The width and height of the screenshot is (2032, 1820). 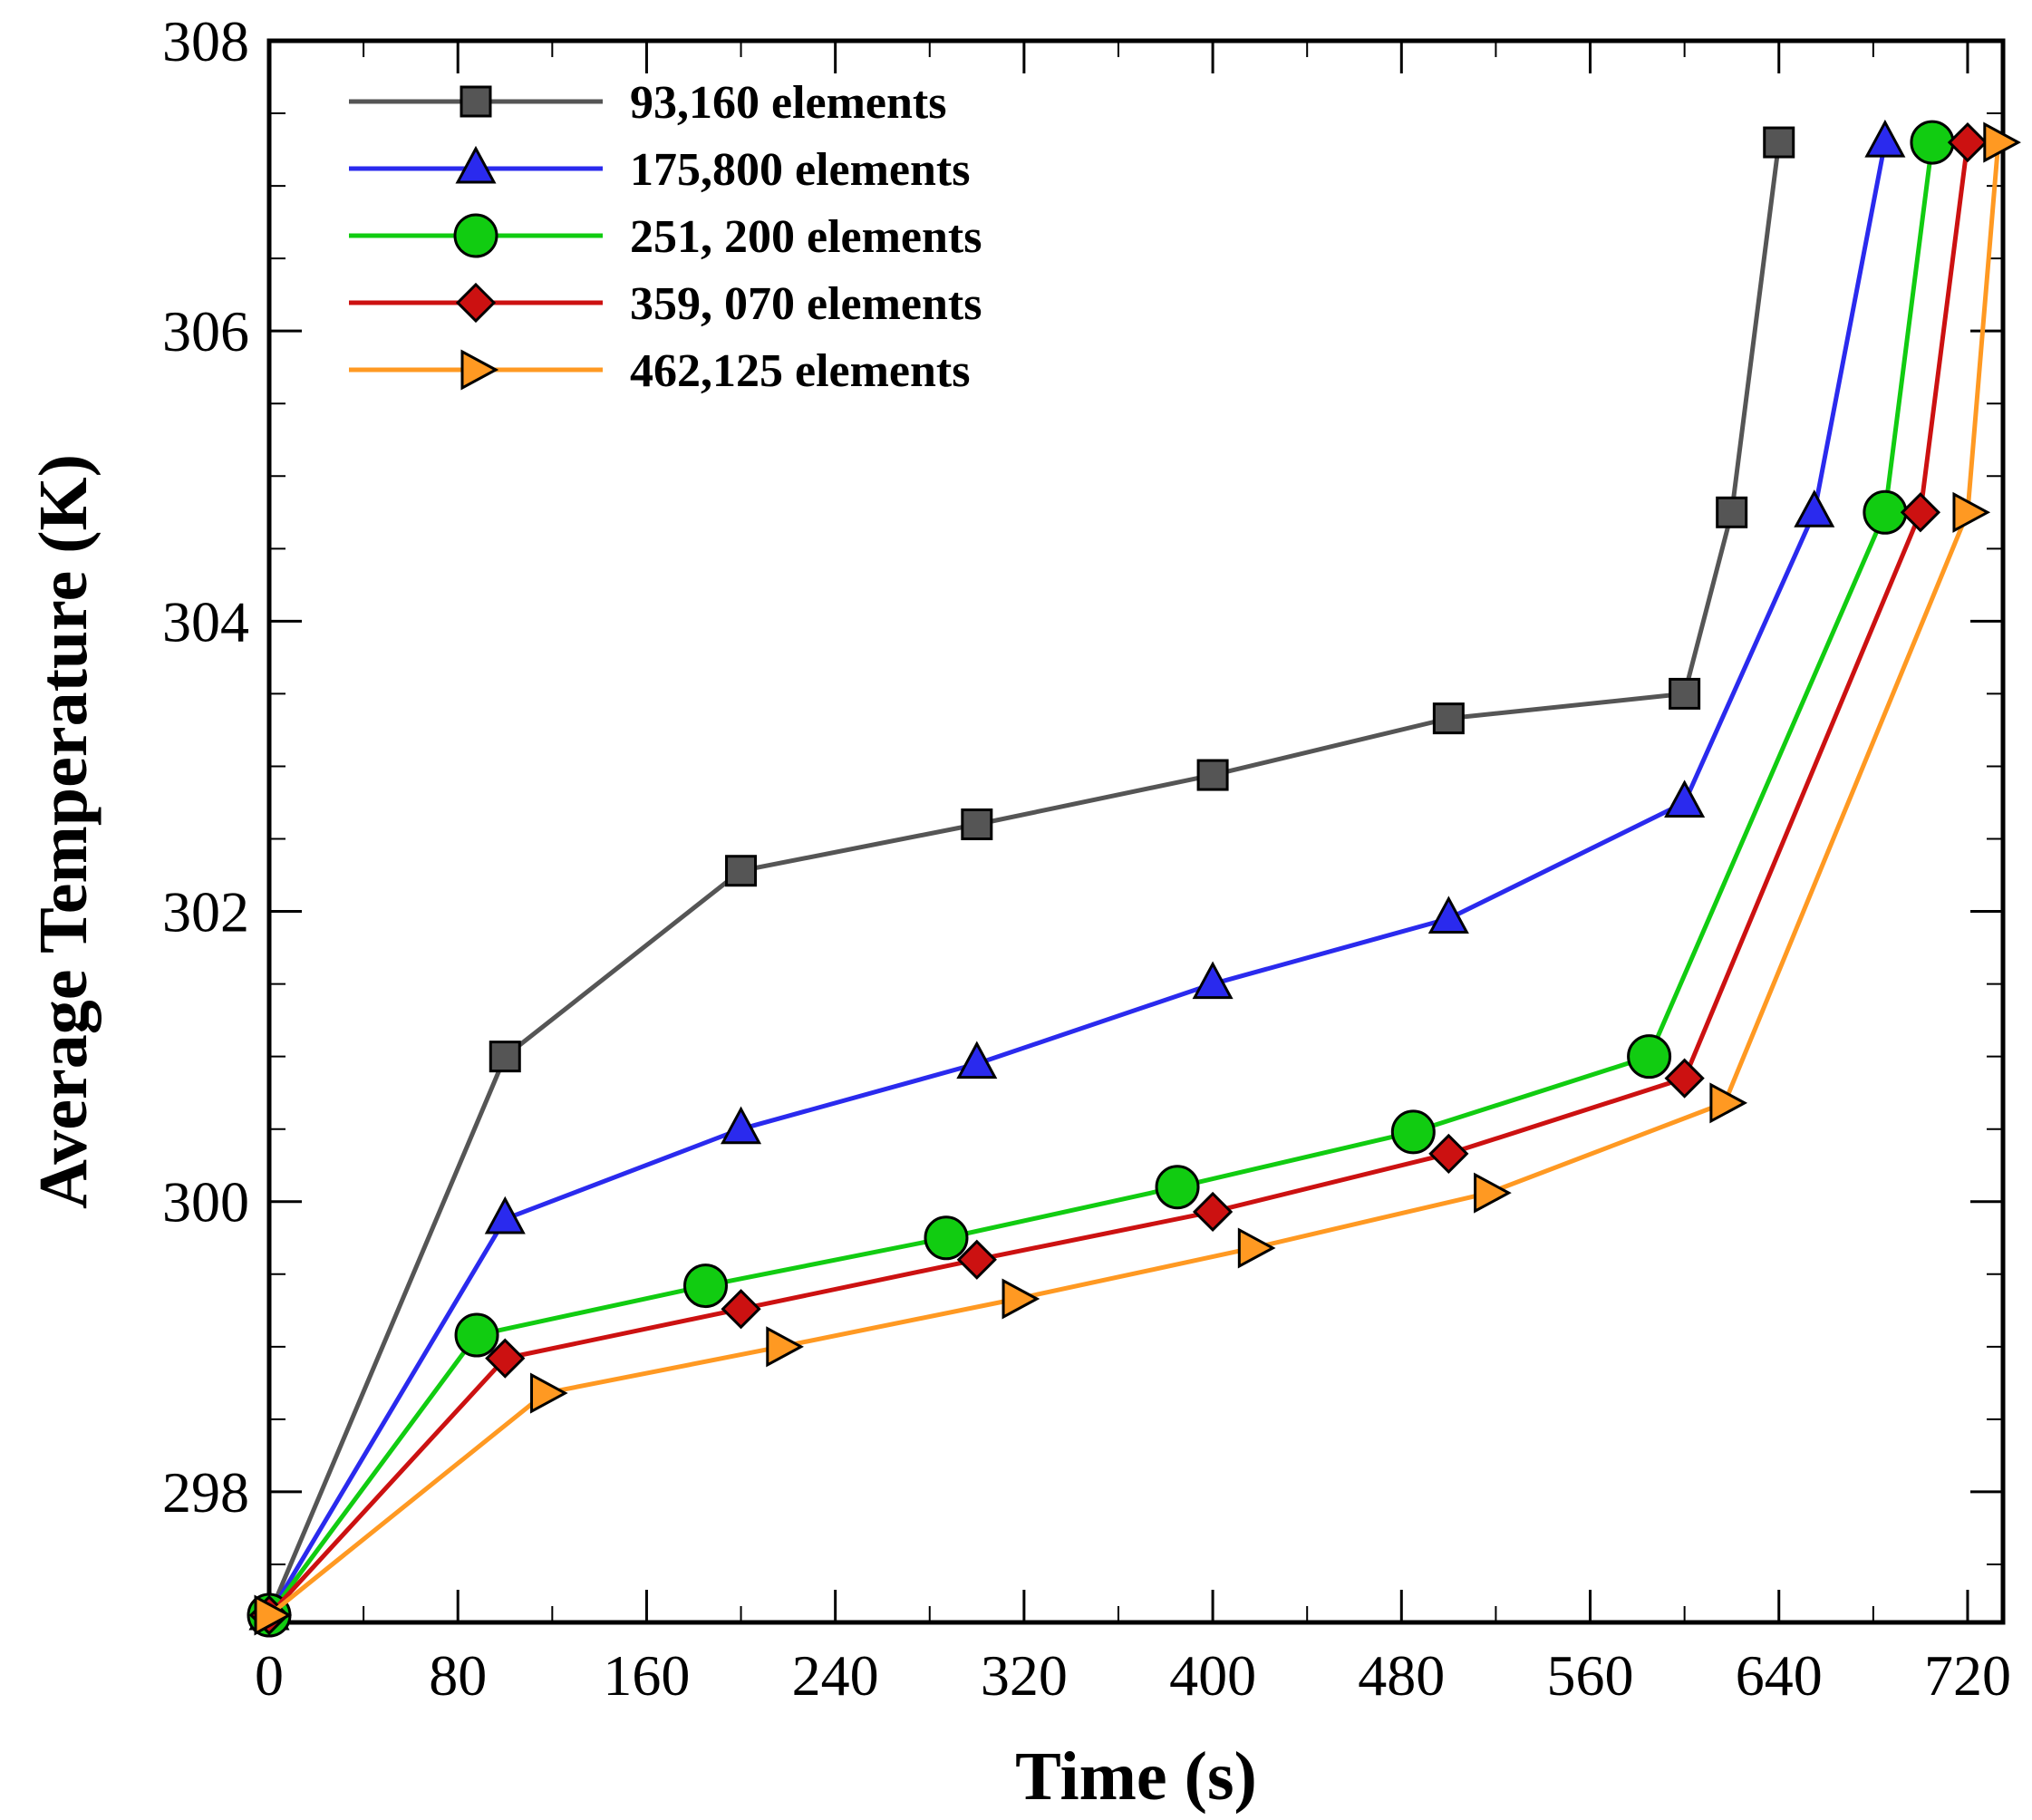 What do you see at coordinates (806, 237) in the screenshot?
I see `legend-label-3: 251, 200 elements` at bounding box center [806, 237].